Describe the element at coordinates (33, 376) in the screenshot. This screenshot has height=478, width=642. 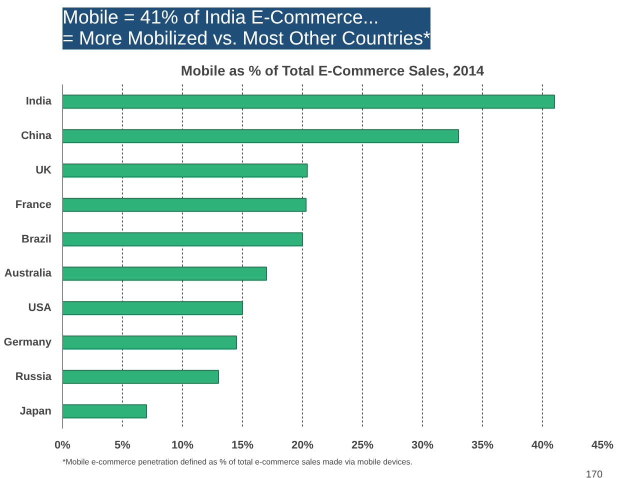
I see `y-tick-label: Russia` at that location.